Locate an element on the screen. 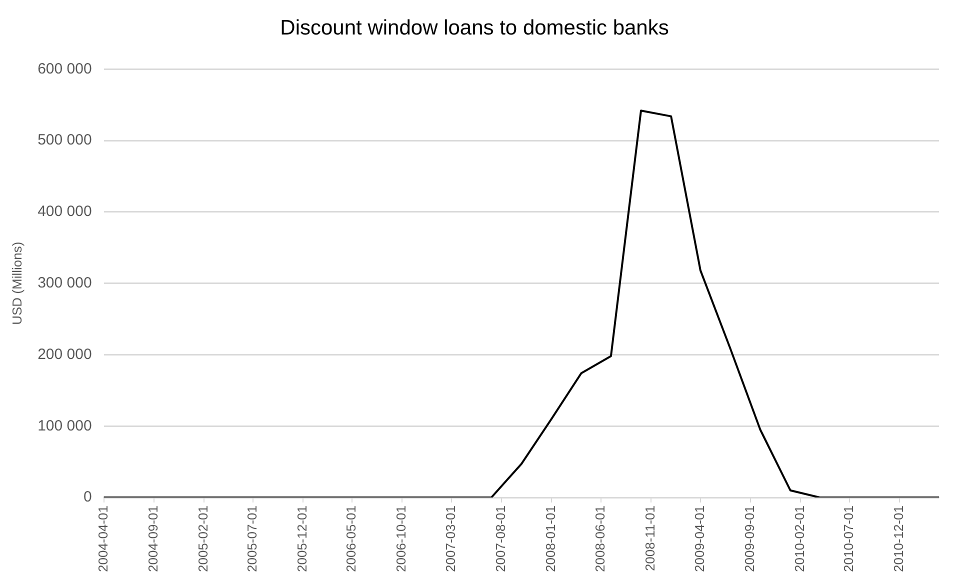  y-tick-label: 400 000 is located at coordinates (65, 211).